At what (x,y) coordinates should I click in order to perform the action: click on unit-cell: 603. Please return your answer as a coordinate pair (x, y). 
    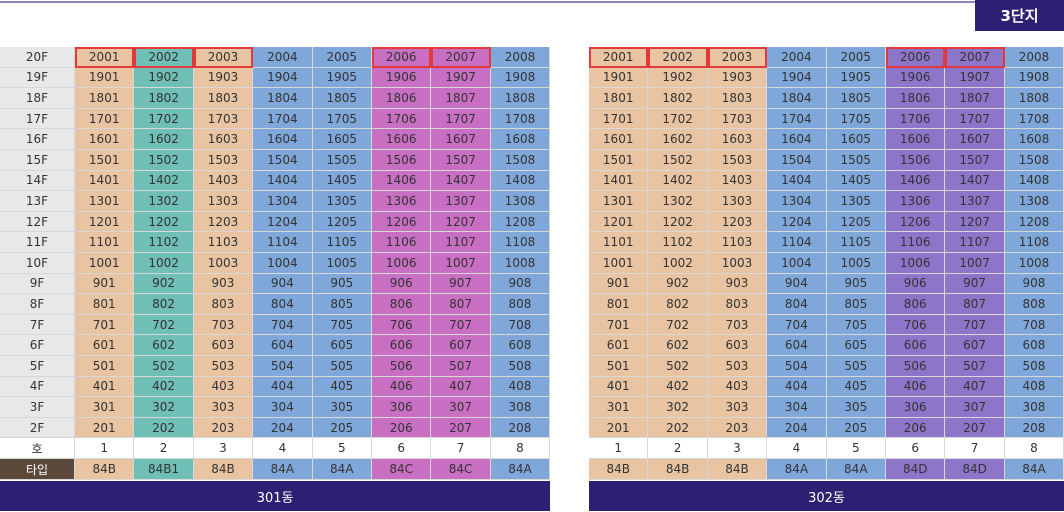
    Looking at the image, I should click on (223, 345).